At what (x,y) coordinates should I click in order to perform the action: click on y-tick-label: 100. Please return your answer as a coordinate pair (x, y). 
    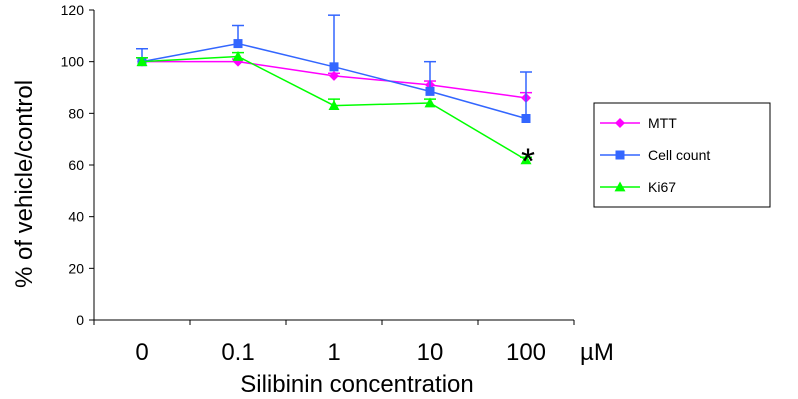
    Looking at the image, I should click on (73, 62).